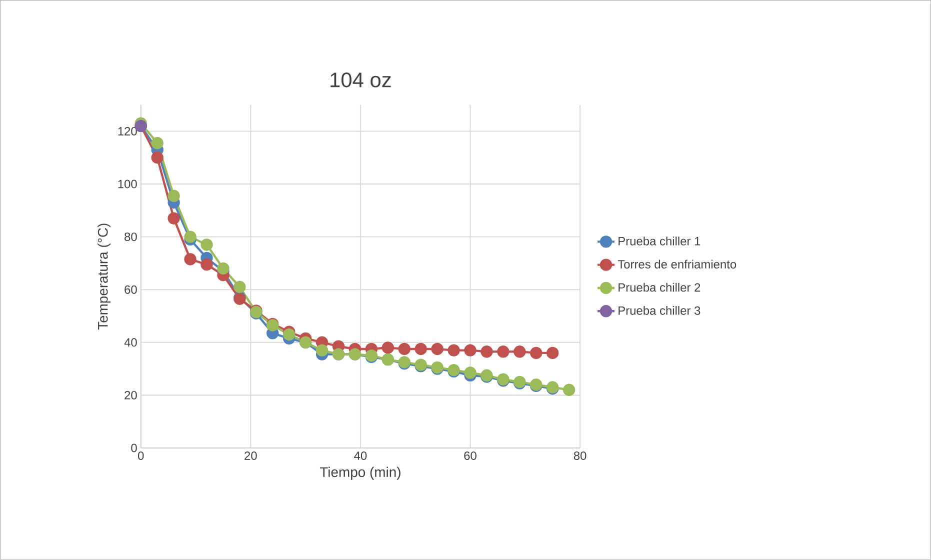 The width and height of the screenshot is (931, 560). What do you see at coordinates (130, 237) in the screenshot?
I see `y-tick-label: 80` at bounding box center [130, 237].